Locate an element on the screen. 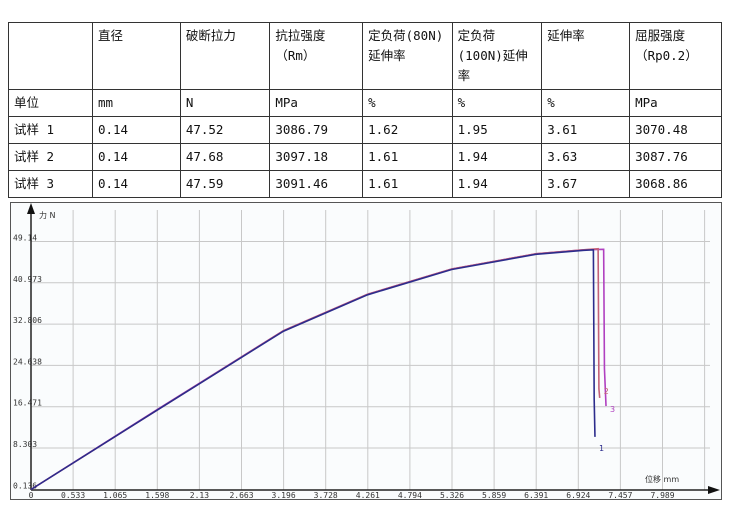 The width and height of the screenshot is (732, 508). table-cell: 屈服强度（Rp0.2） is located at coordinates (675, 56).